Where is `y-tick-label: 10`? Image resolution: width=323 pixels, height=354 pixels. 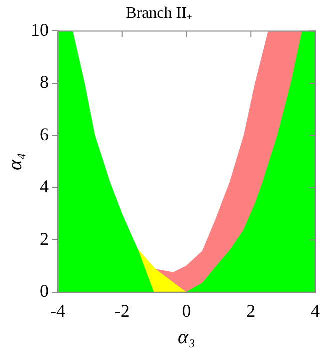 y-tick-label: 10 is located at coordinates (40, 30).